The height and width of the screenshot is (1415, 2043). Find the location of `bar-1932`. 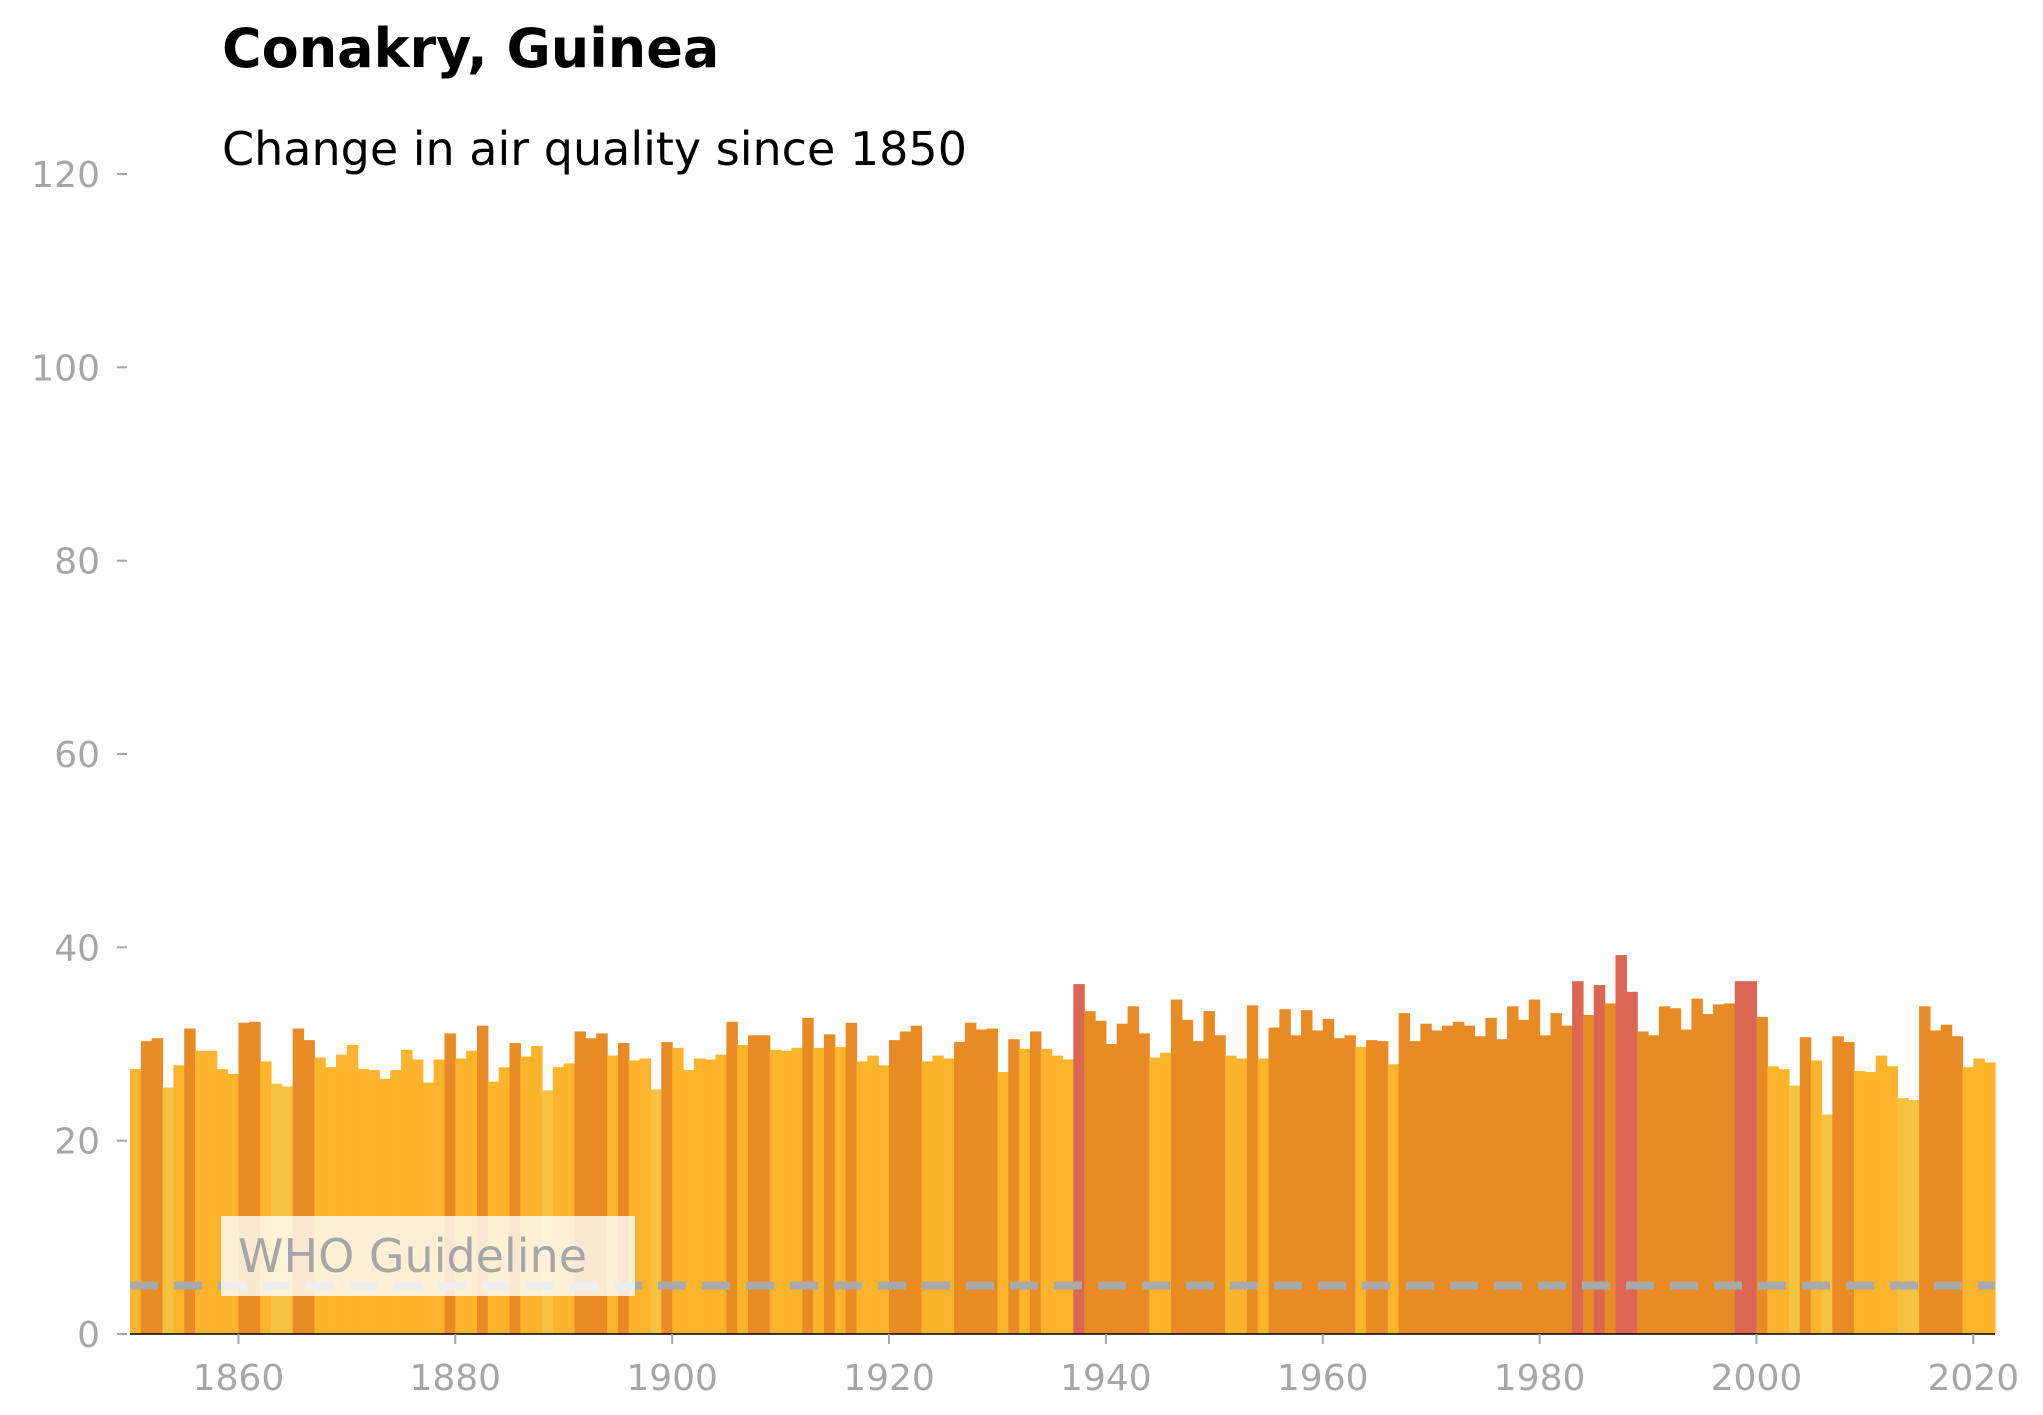

bar-1932 is located at coordinates (1025, 1191).